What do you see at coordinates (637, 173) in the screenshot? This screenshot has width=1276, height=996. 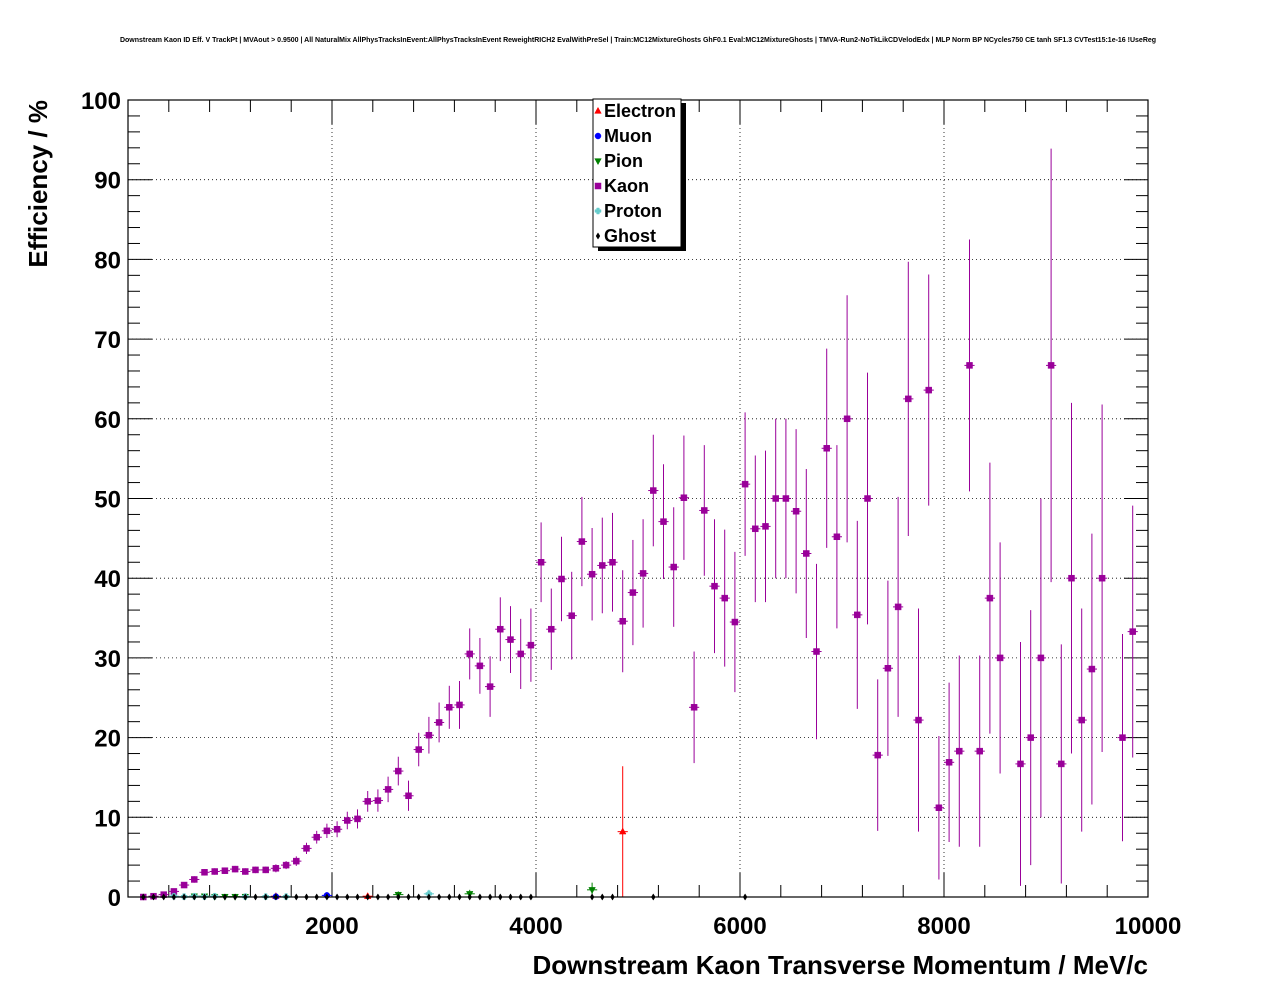 I see `legend-box` at bounding box center [637, 173].